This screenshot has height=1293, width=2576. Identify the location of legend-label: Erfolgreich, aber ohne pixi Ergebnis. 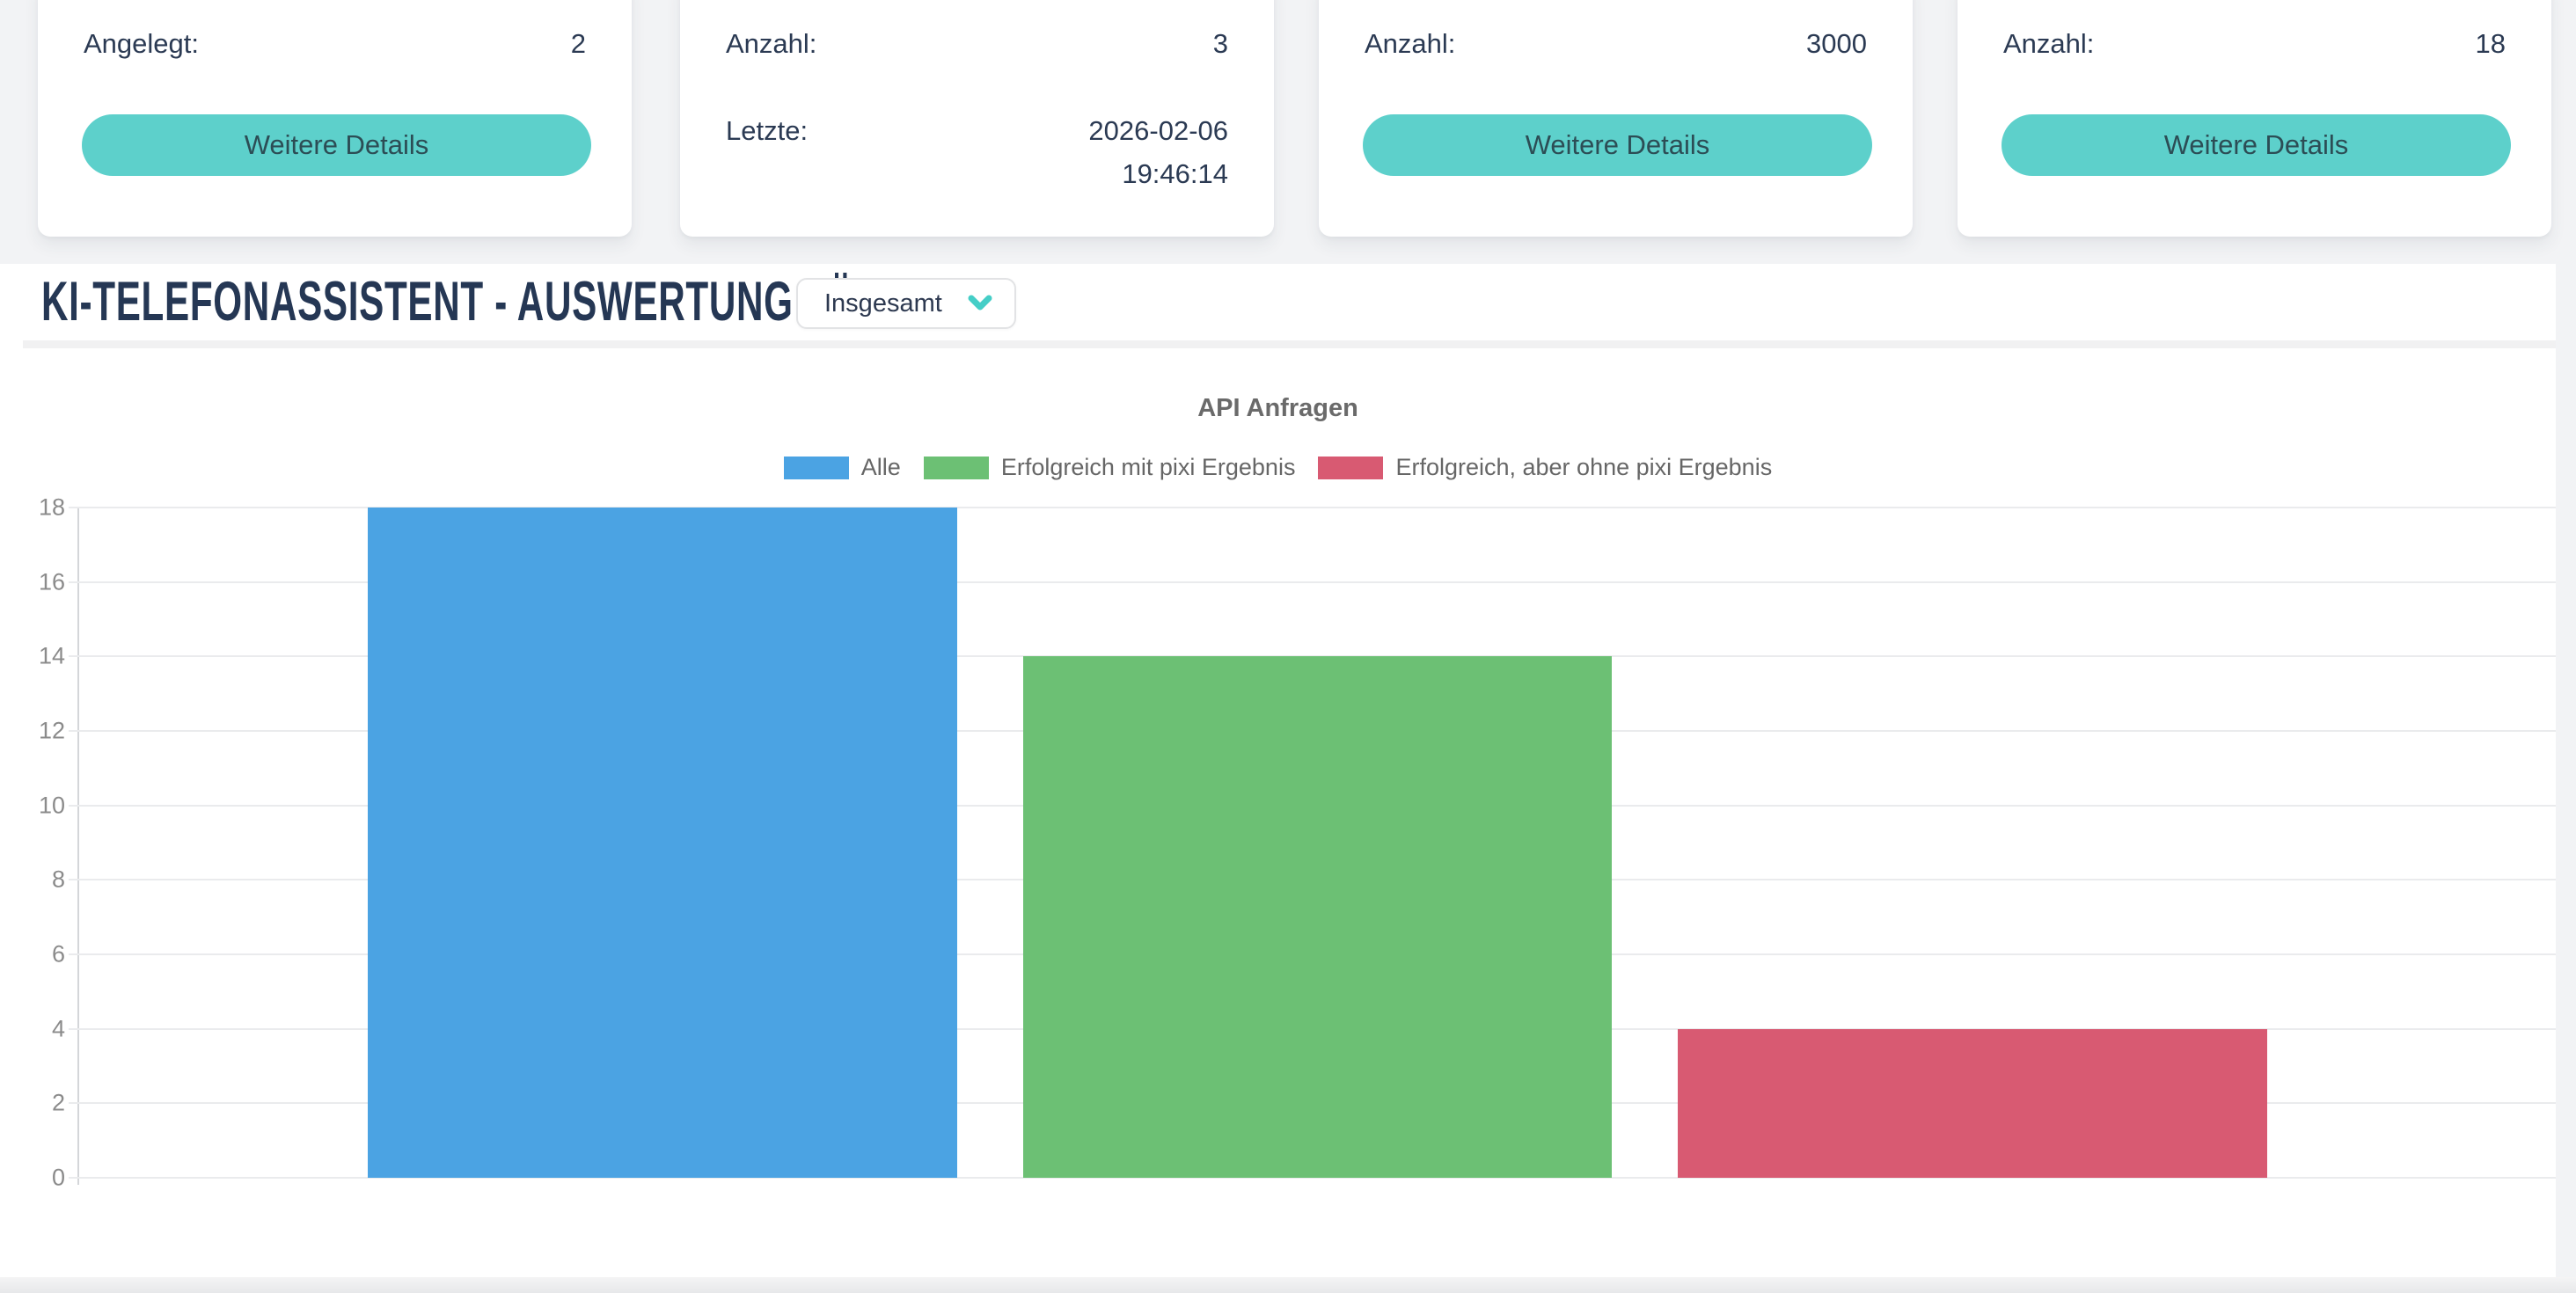
(1584, 467).